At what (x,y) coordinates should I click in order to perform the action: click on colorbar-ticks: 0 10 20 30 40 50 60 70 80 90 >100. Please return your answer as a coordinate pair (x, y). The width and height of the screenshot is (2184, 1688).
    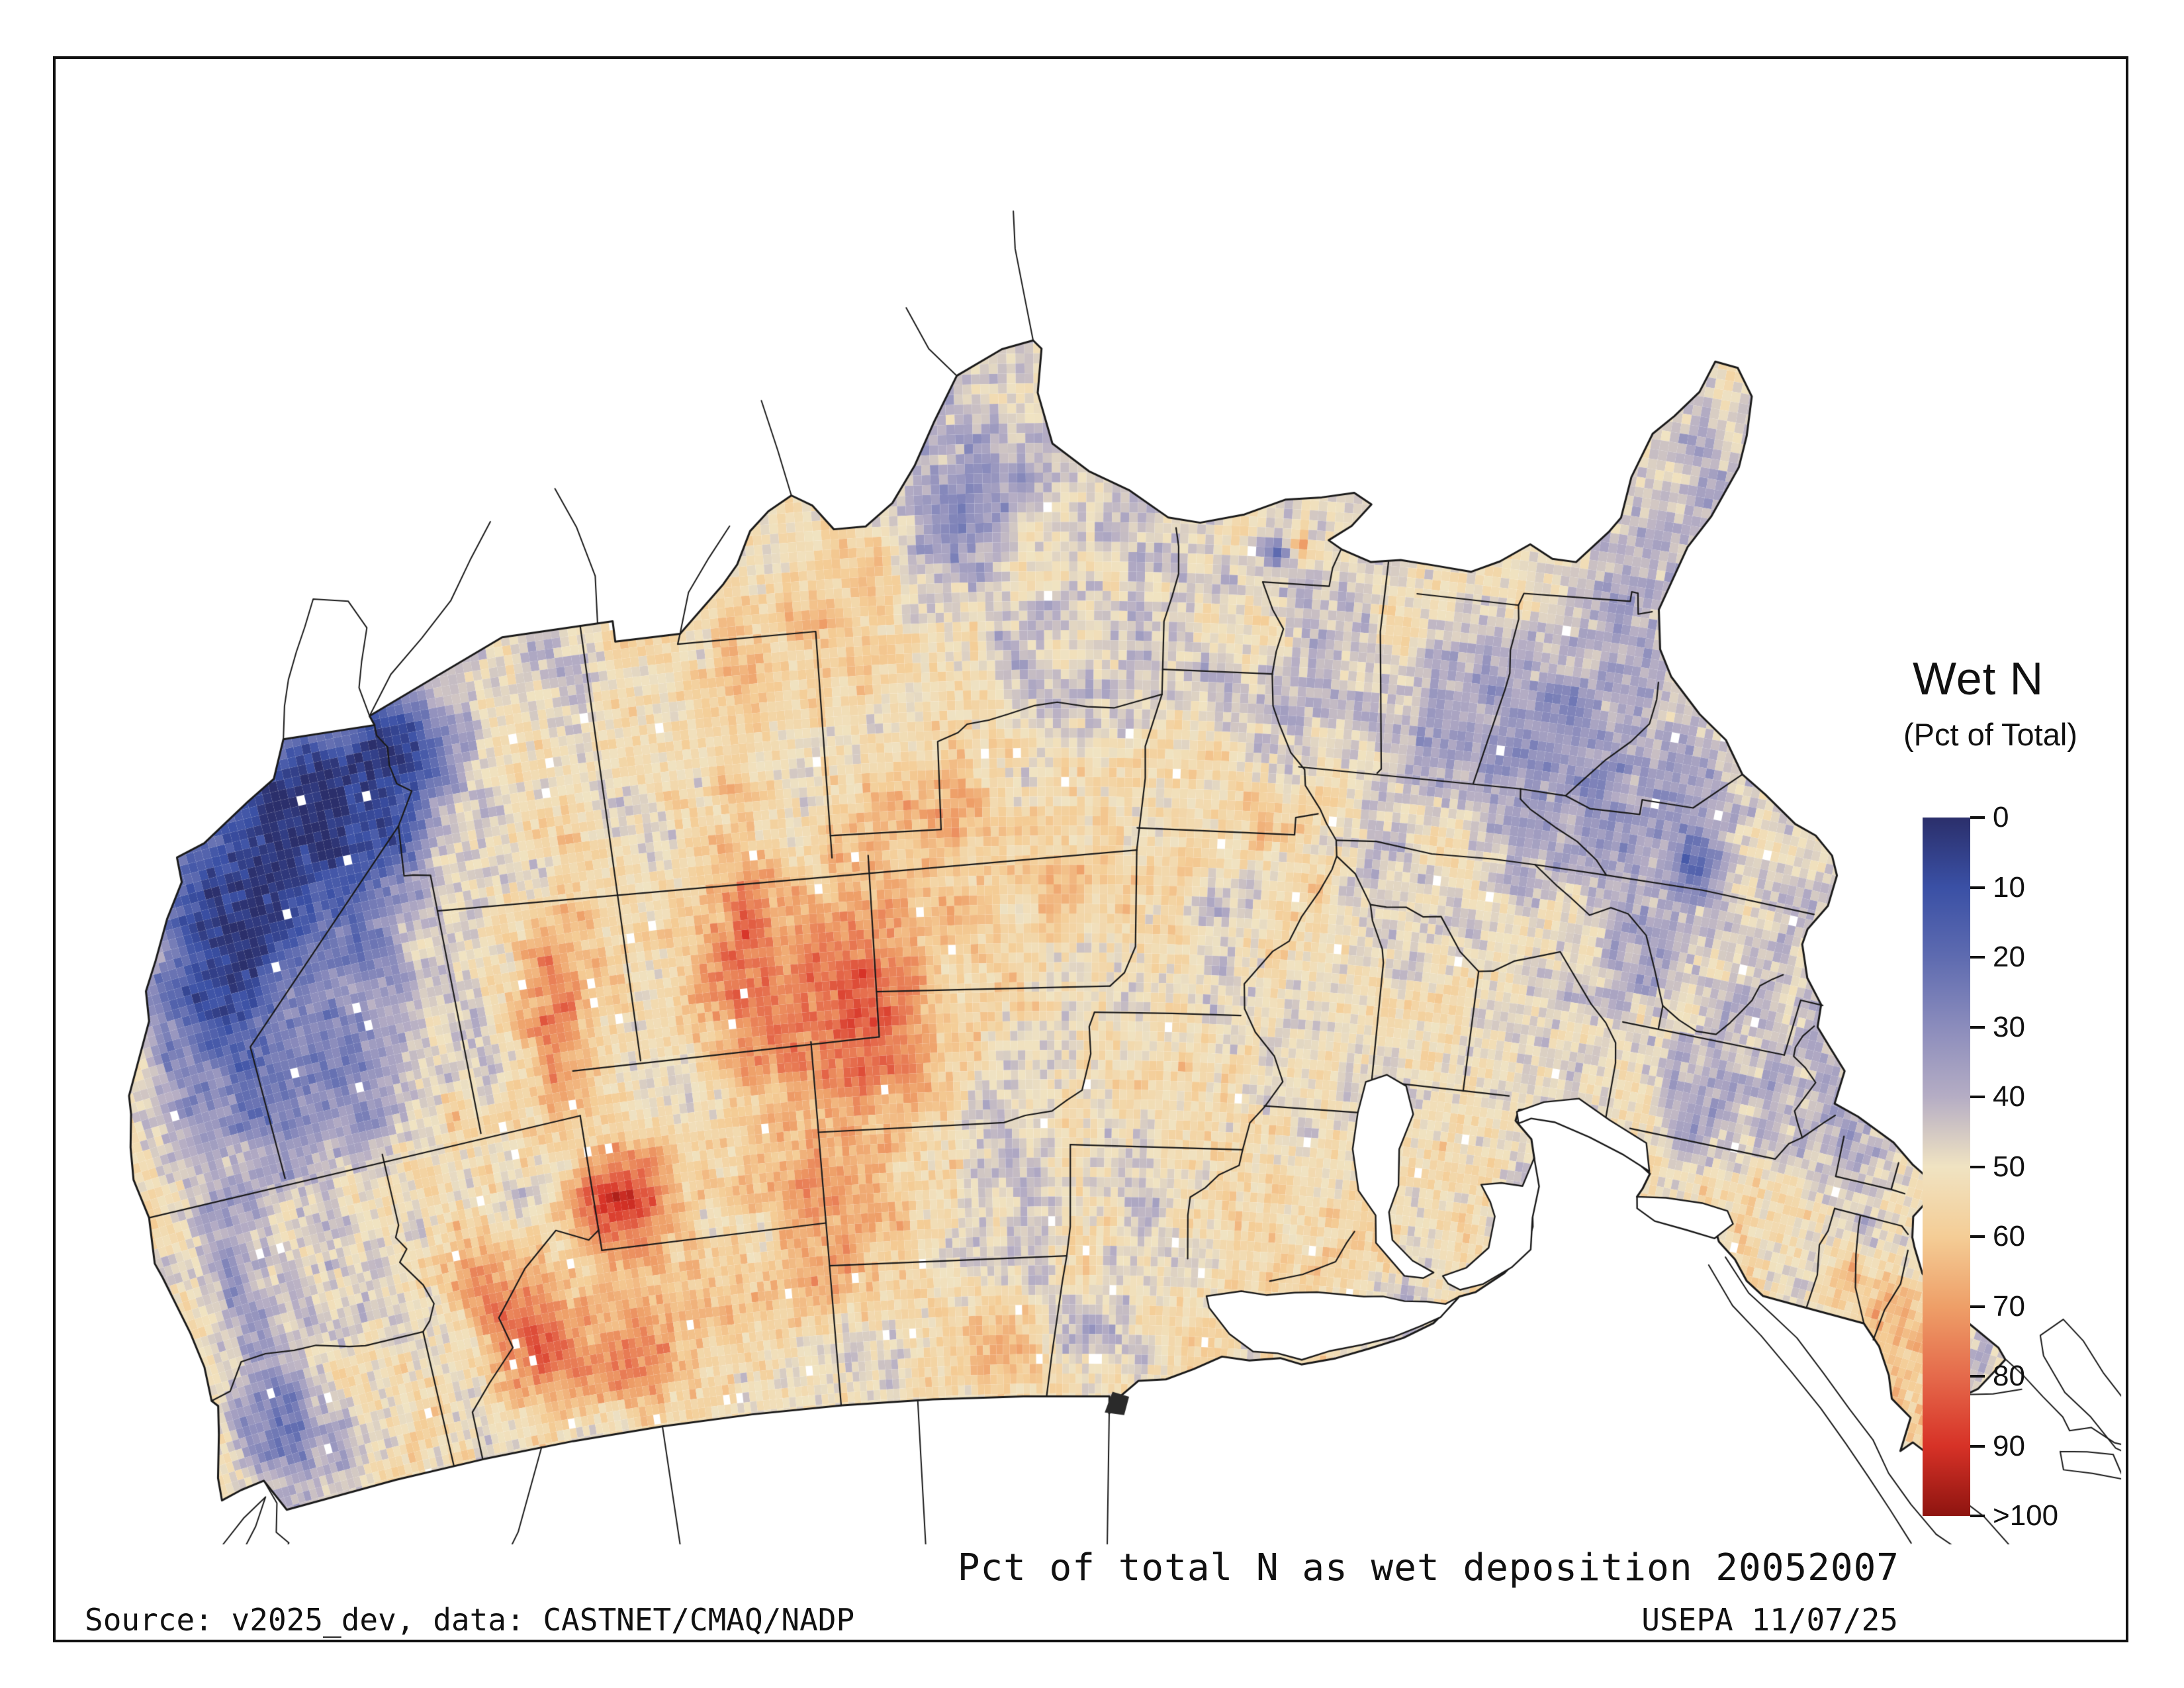
    Looking at the image, I should click on (2049, 1166).